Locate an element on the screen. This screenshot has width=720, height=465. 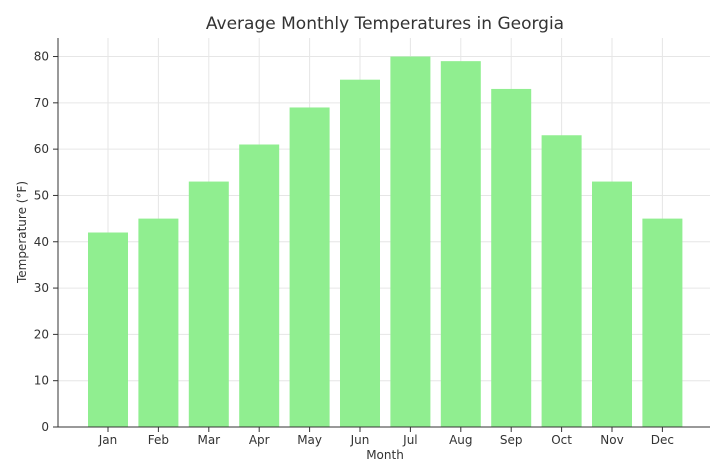
bar-aug is located at coordinates (460, 244).